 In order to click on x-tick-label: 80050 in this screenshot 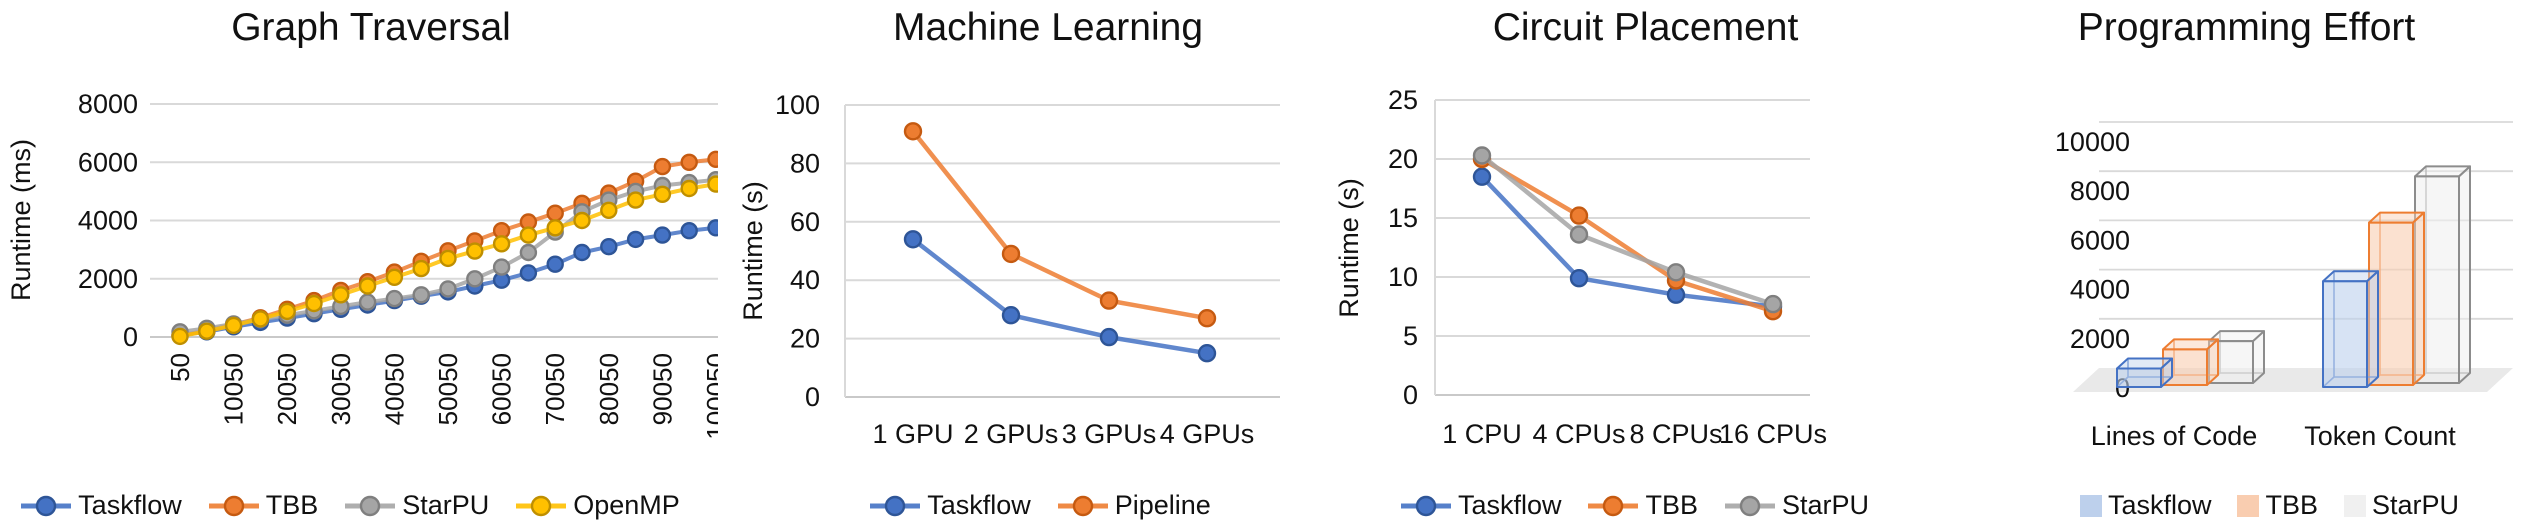, I will do `click(609, 389)`.